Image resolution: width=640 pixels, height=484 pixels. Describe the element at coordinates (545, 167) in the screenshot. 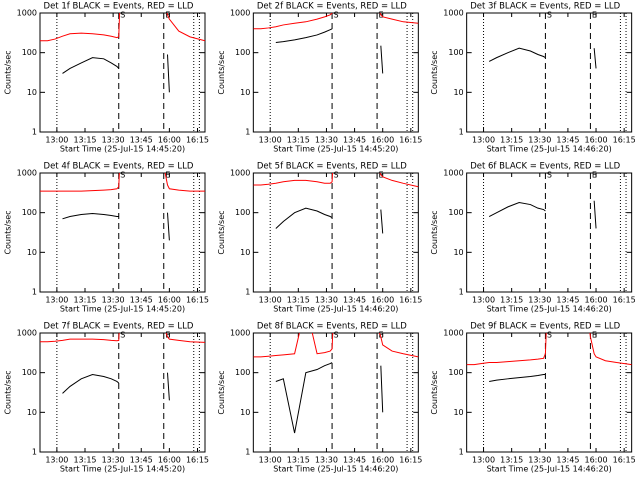

I see `chart-title: Det 6f BLACK = Events, RED = LLD` at that location.